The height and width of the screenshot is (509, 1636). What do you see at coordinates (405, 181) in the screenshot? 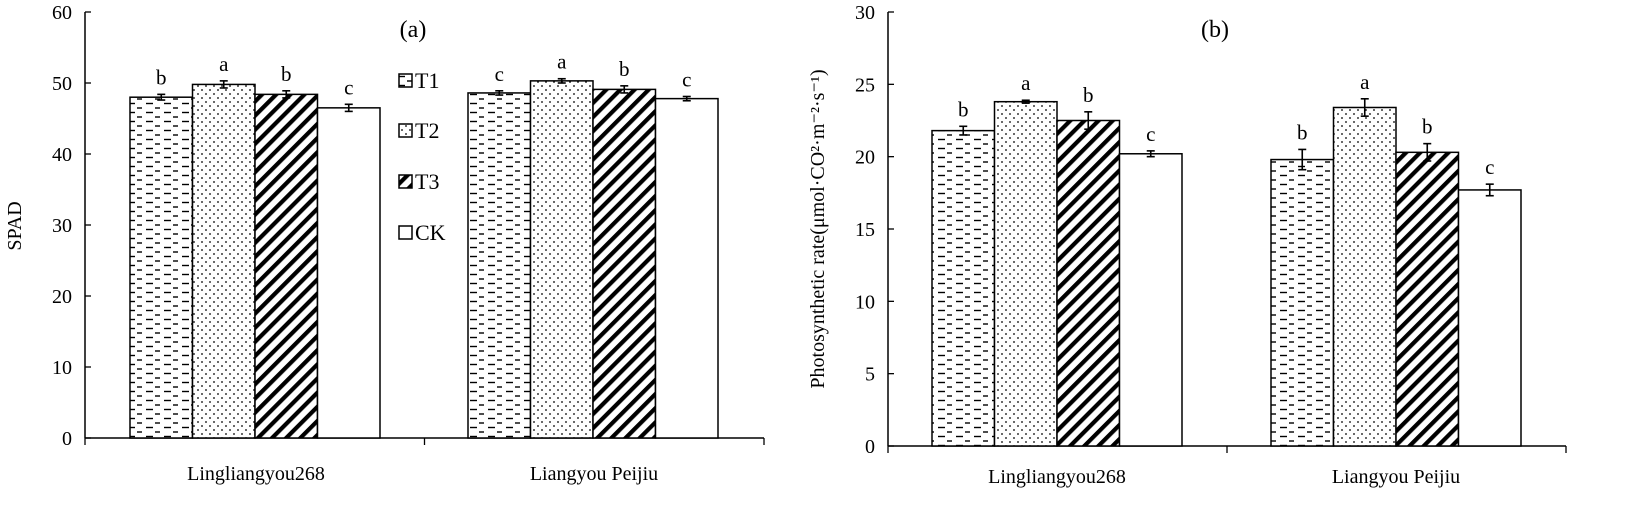
I see `legend-swatch-t3` at bounding box center [405, 181].